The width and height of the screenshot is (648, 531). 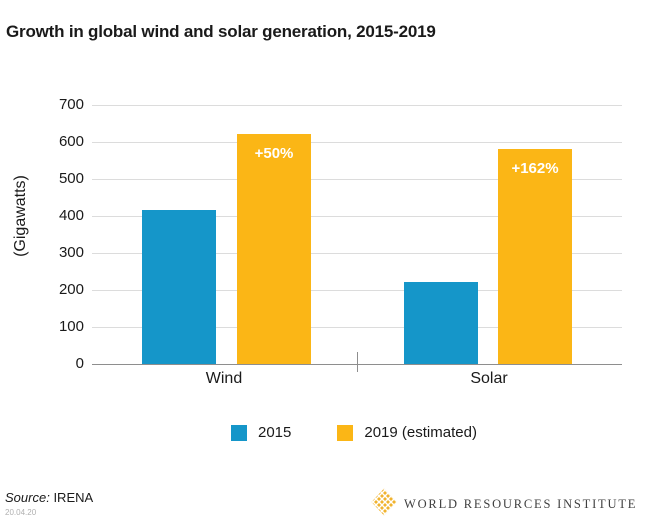 I want to click on source-label: Source:, so click(x=27, y=497).